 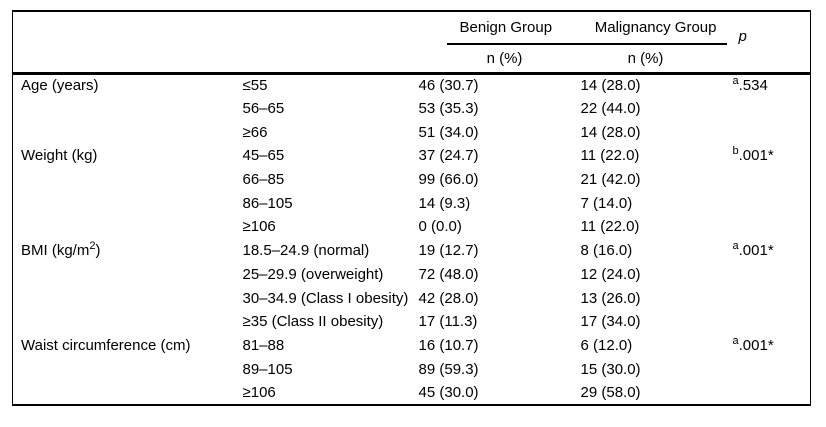 I want to click on benign-value-cell: 19 (12.7), so click(x=448, y=251).